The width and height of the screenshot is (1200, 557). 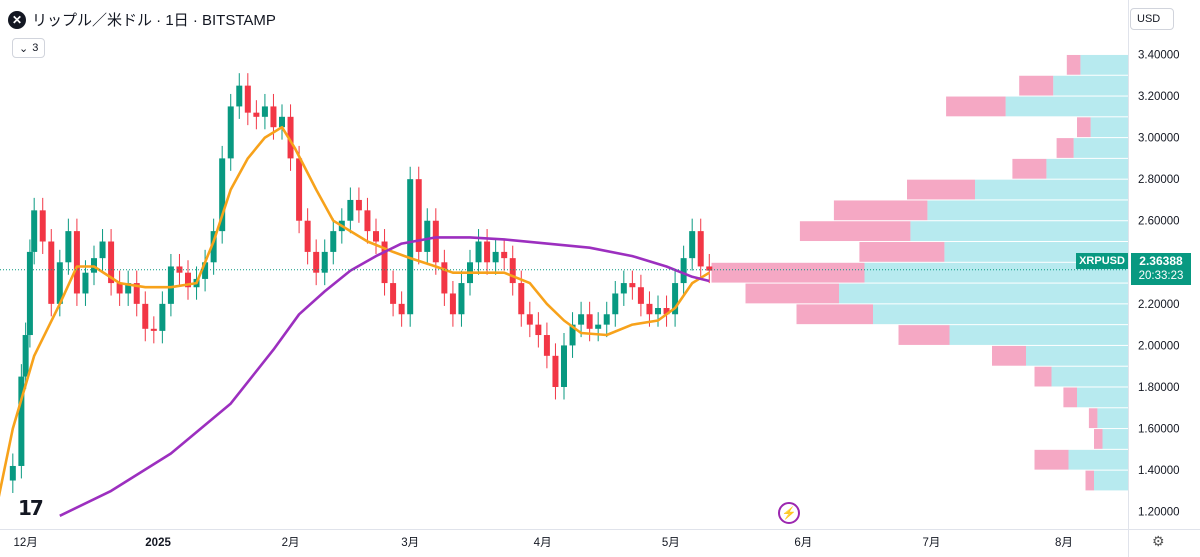 What do you see at coordinates (803, 543) in the screenshot?
I see `x-tick-label: 6月` at bounding box center [803, 543].